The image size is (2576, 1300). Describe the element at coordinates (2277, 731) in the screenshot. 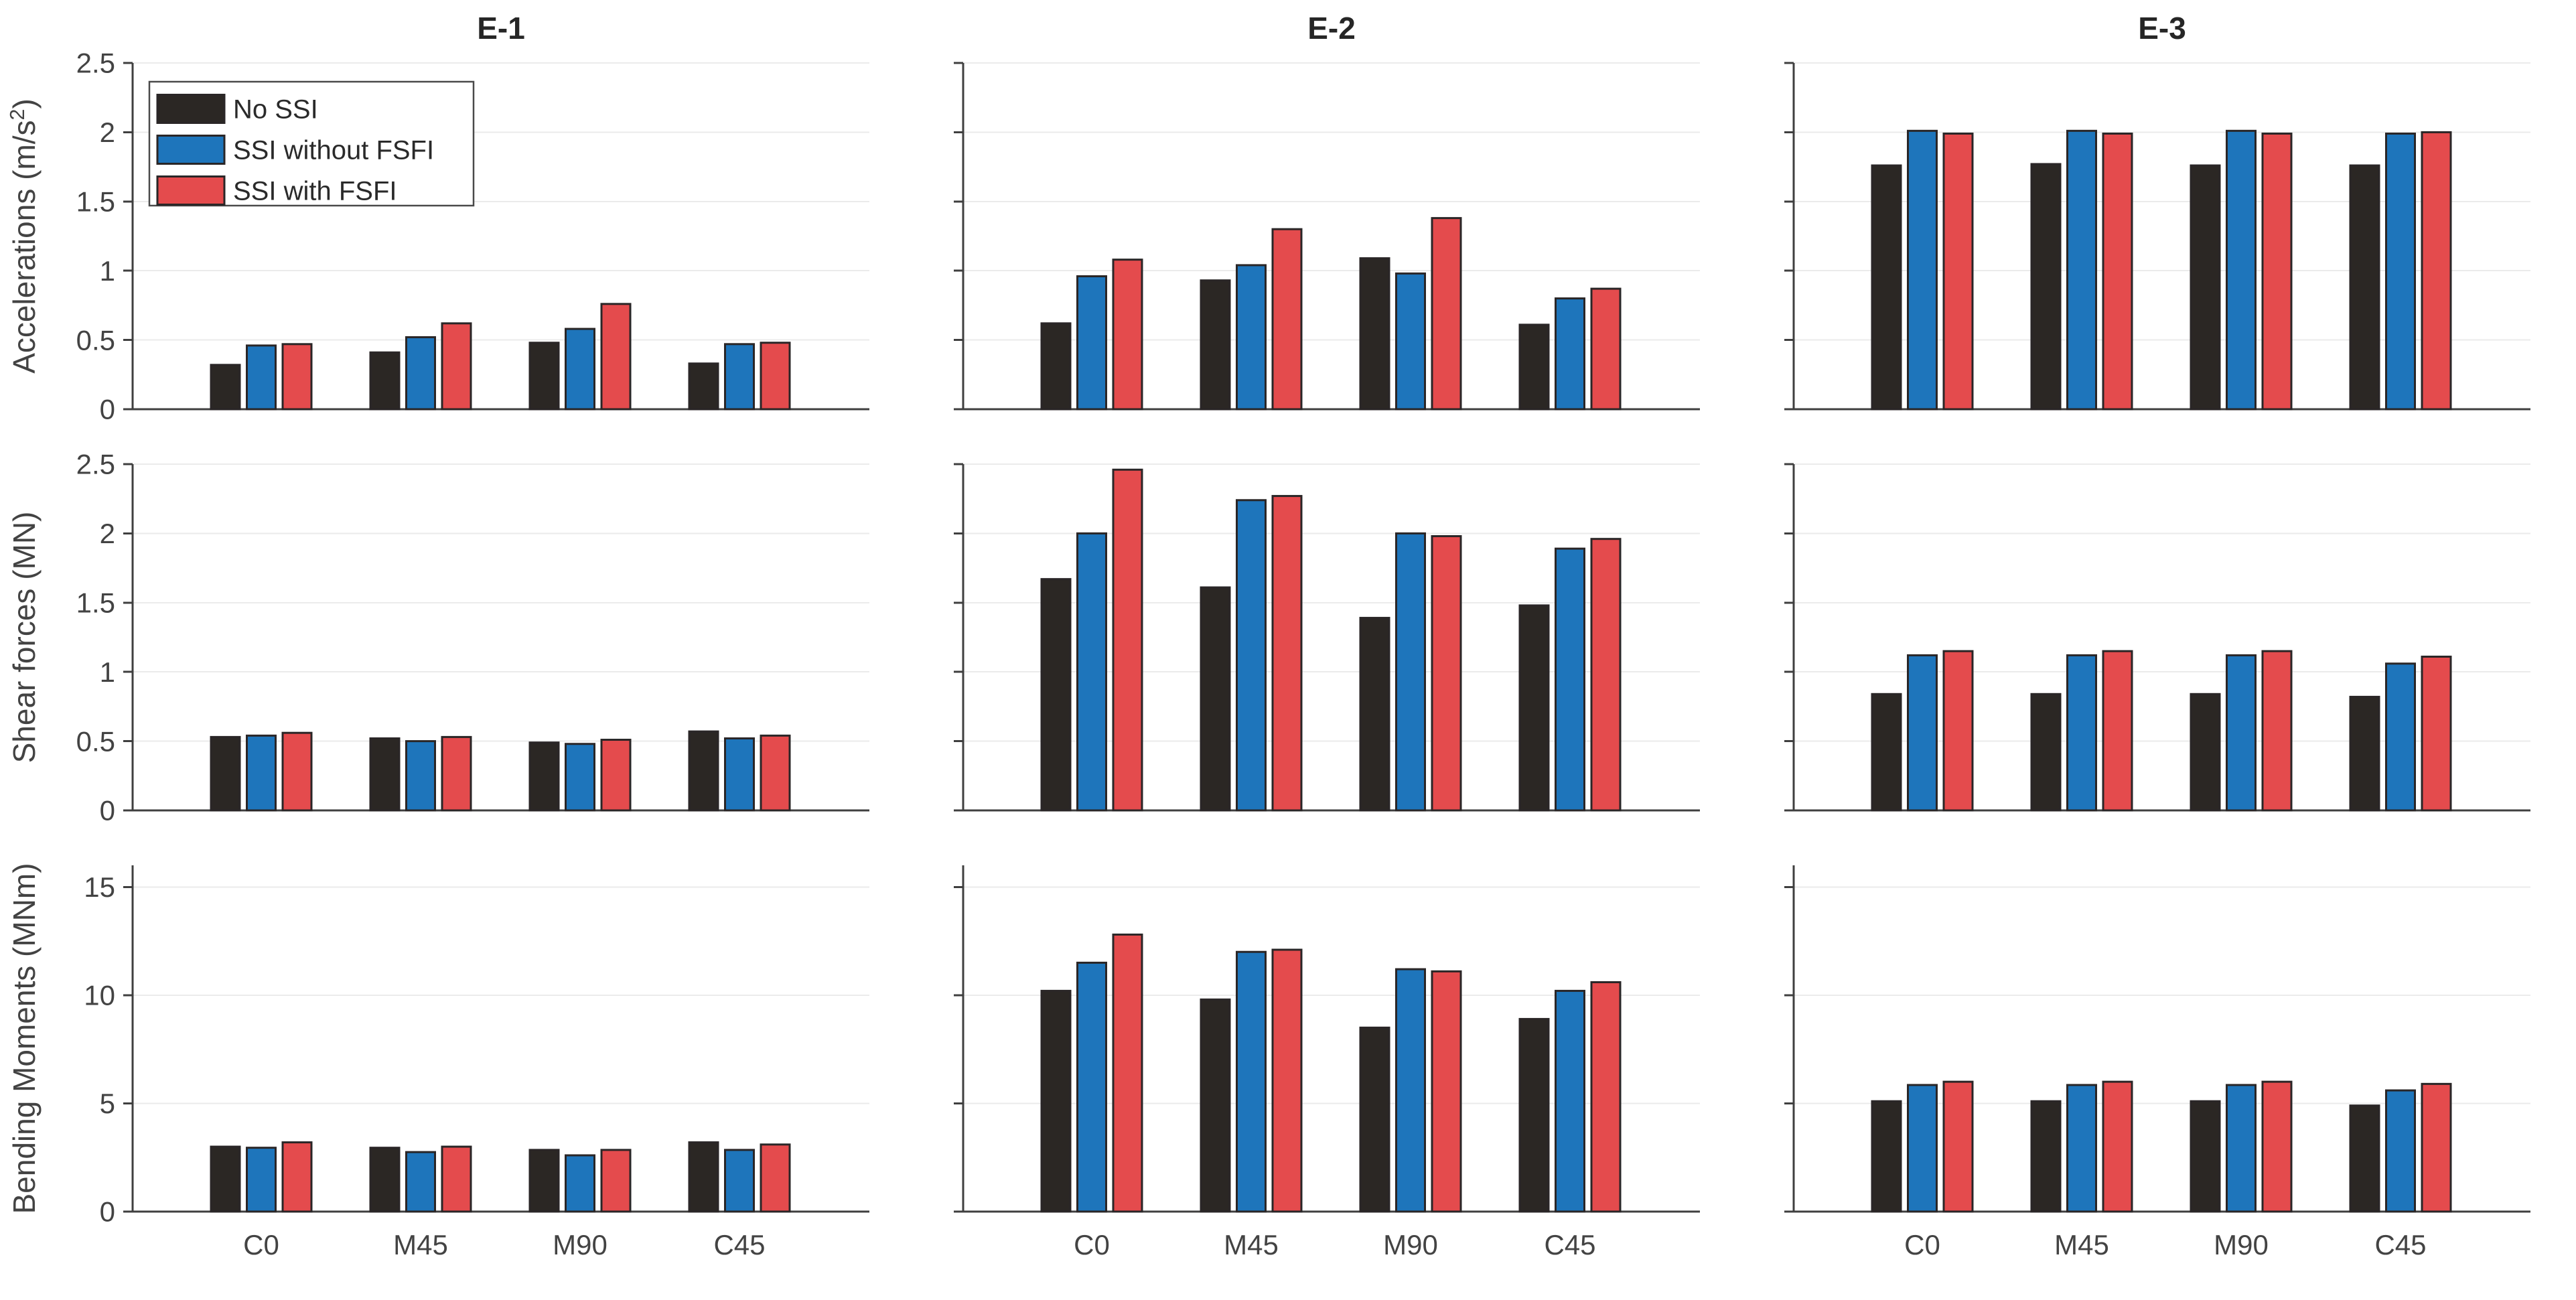

I see `bar-E-3-M90-series3` at that location.